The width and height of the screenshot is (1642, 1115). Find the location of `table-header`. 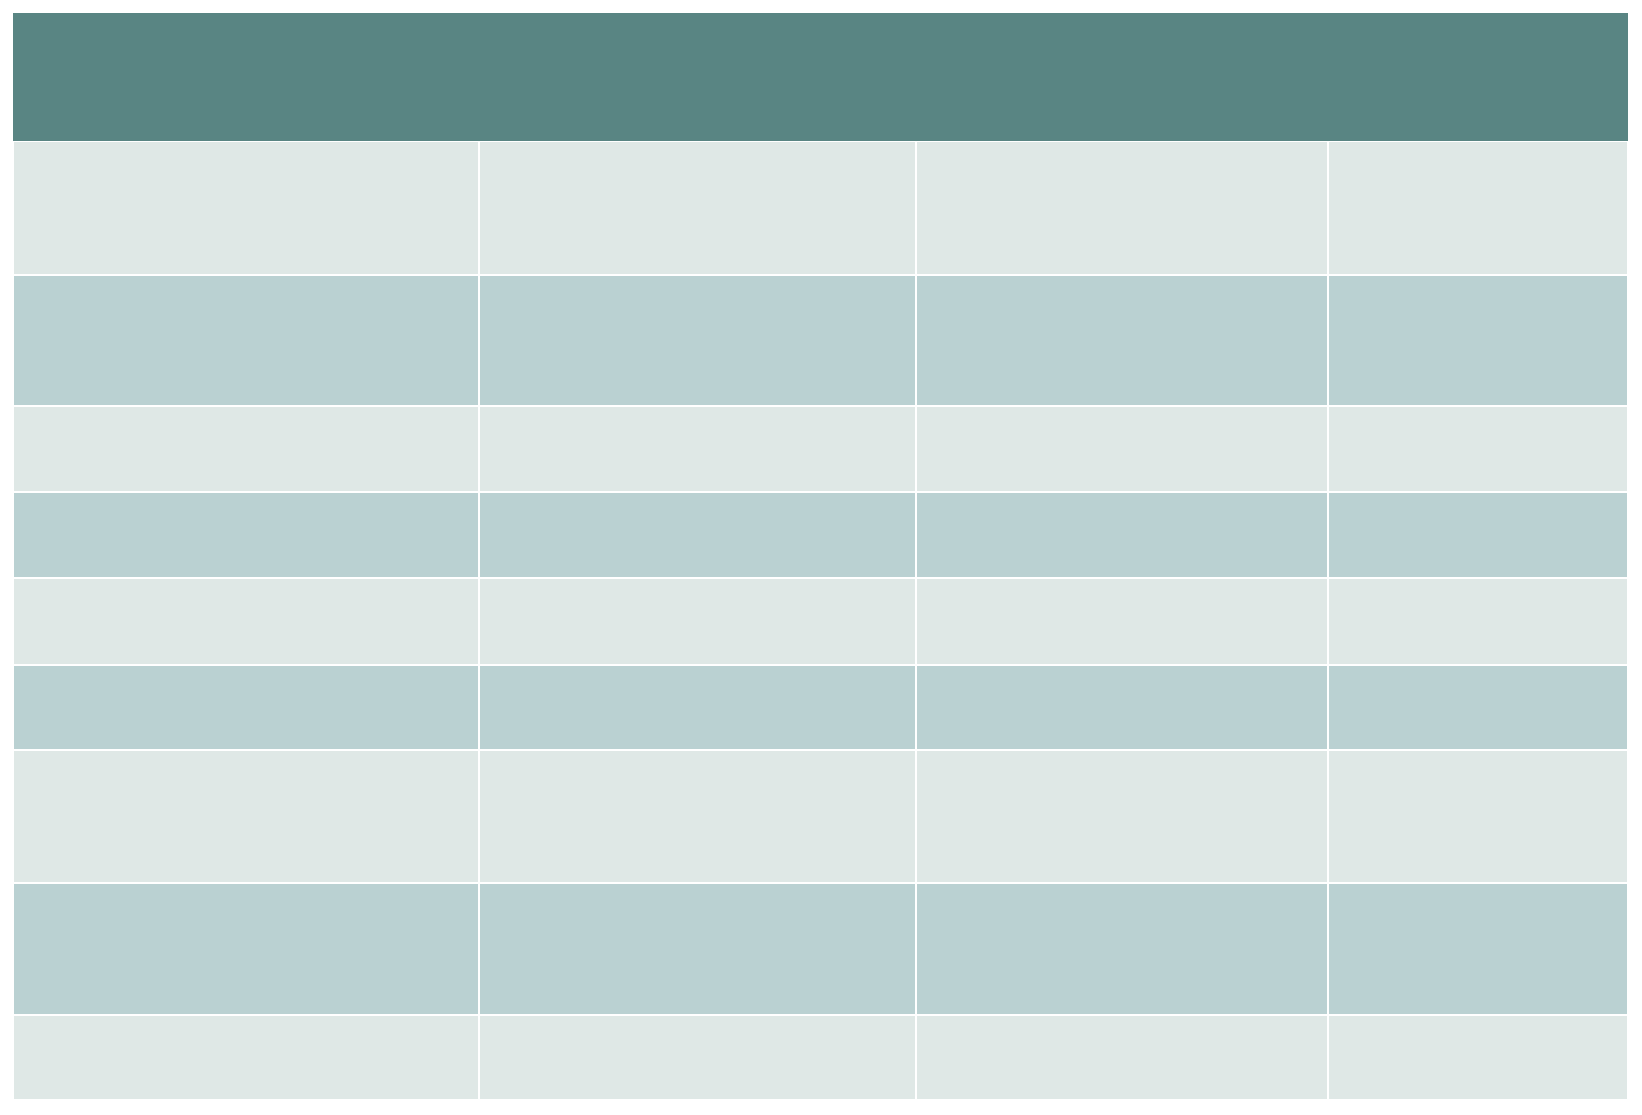

table-header is located at coordinates (820, 77).